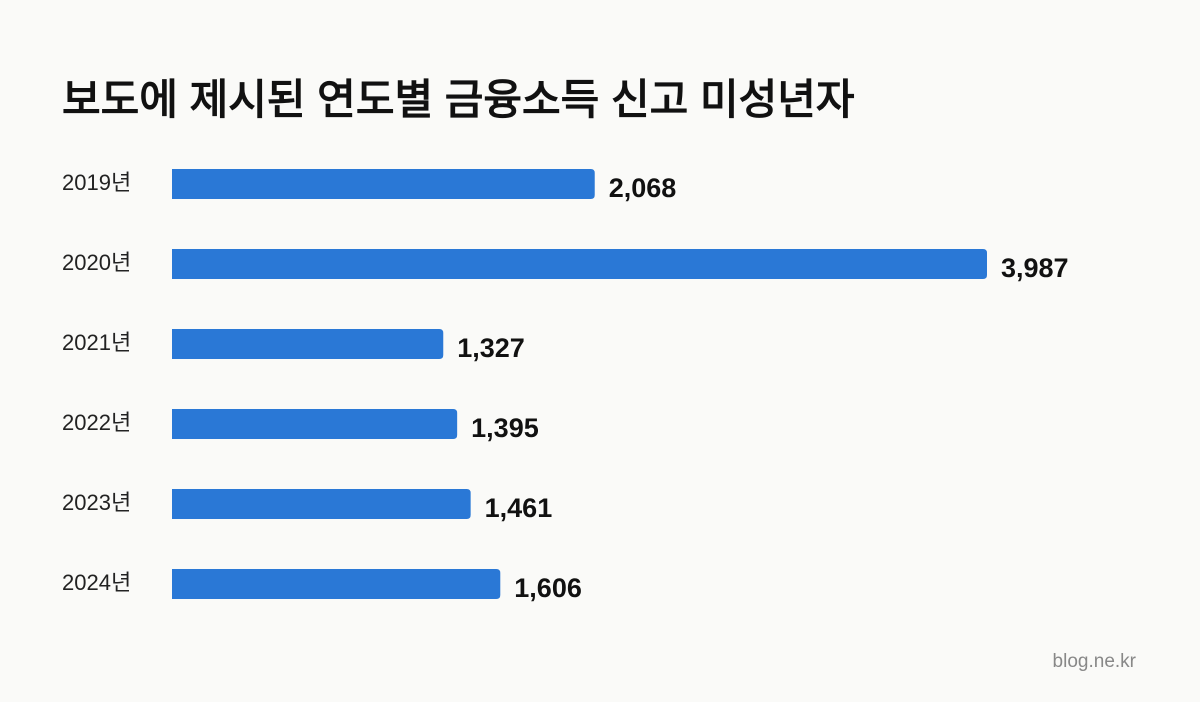  What do you see at coordinates (1095, 661) in the screenshot?
I see `source: blog.ne.kr` at bounding box center [1095, 661].